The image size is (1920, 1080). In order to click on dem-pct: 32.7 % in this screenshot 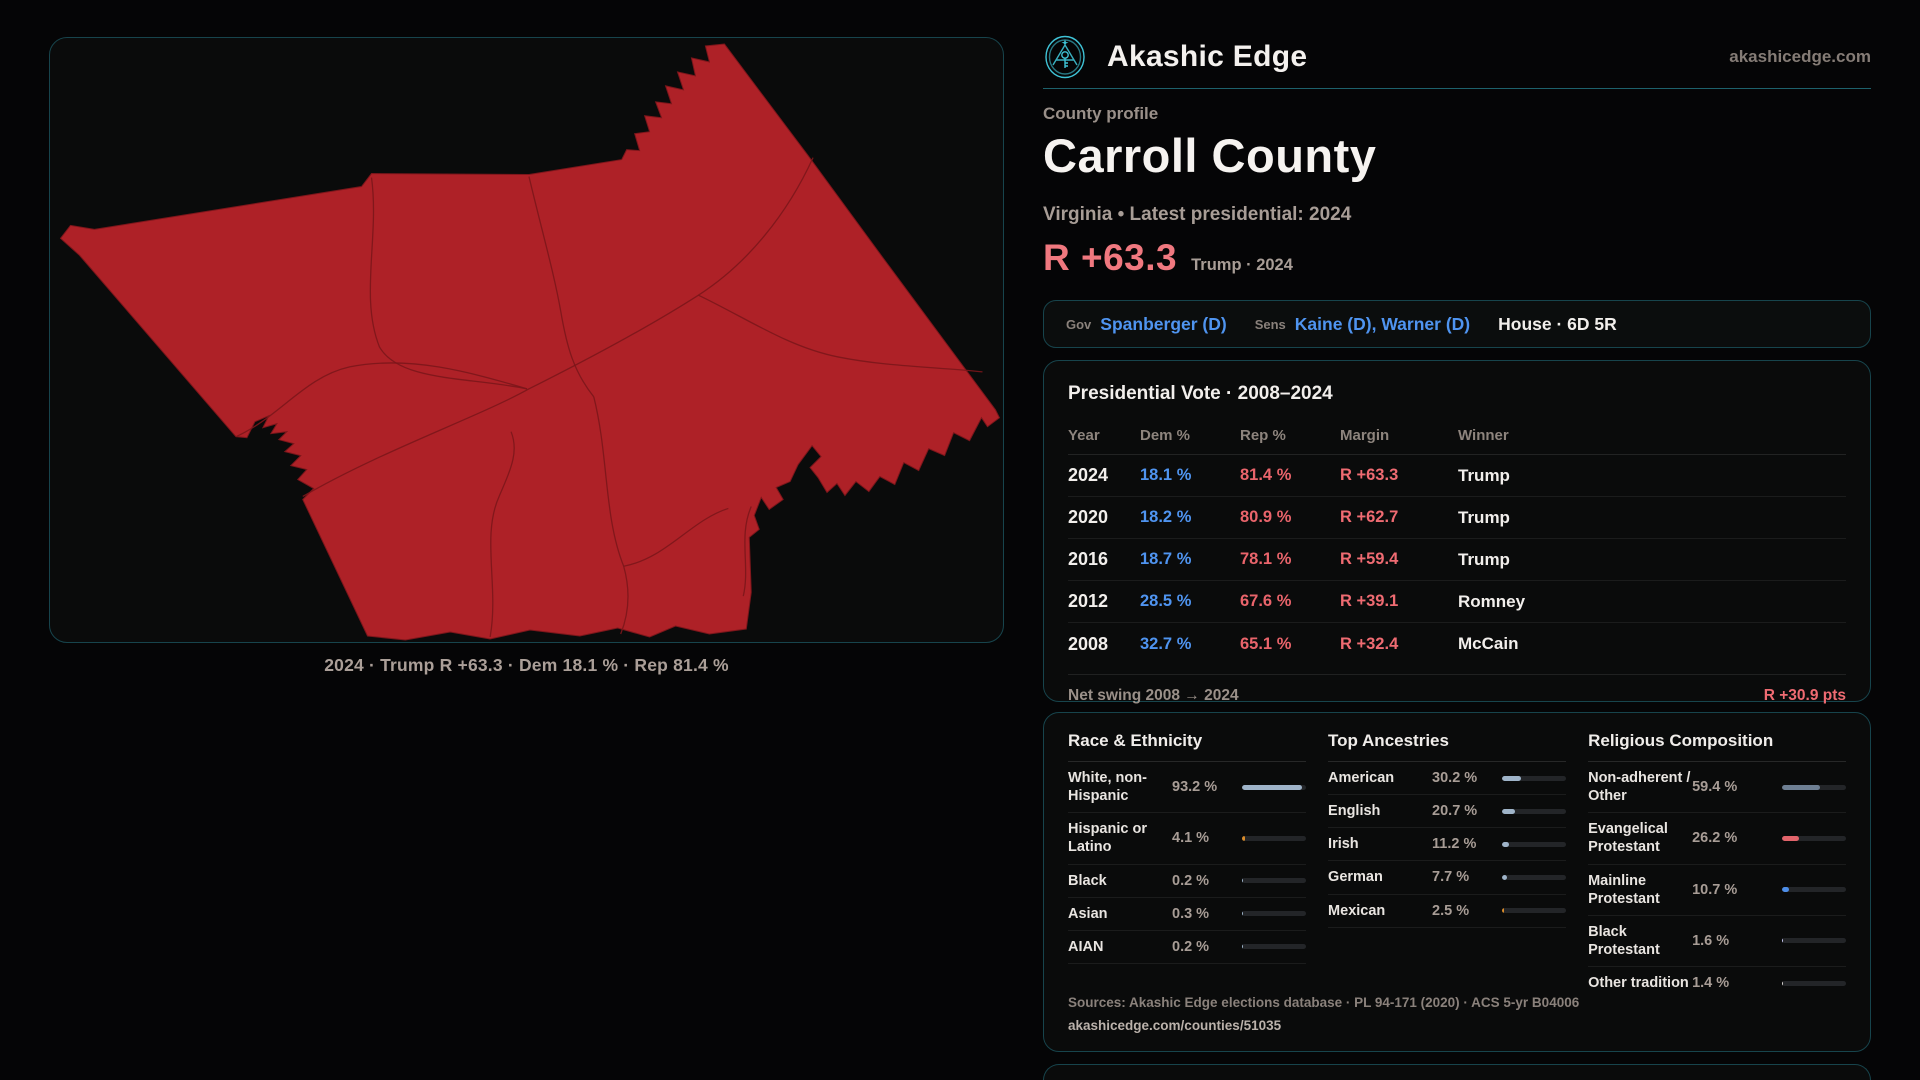, I will do `click(1166, 643)`.